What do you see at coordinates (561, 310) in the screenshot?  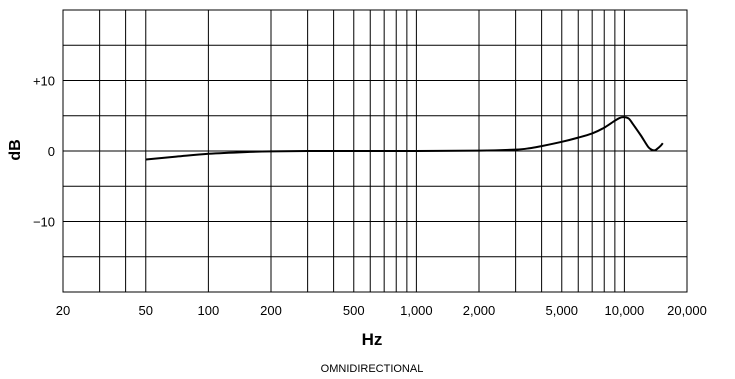 I see `x-tick-label: 5,000` at bounding box center [561, 310].